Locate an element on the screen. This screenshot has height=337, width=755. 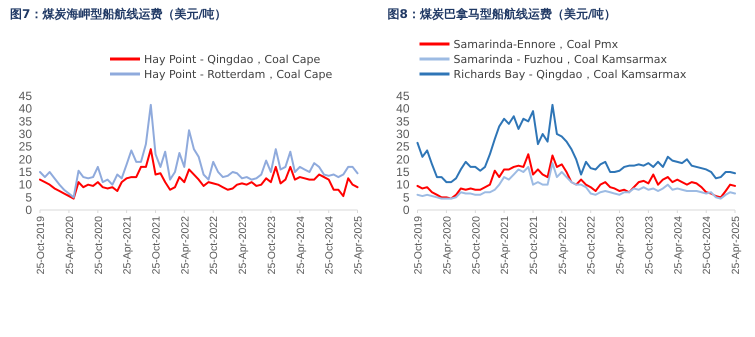
legend-label: Samarinda-Ennore，Coal Pmx is located at coordinates (536, 44).